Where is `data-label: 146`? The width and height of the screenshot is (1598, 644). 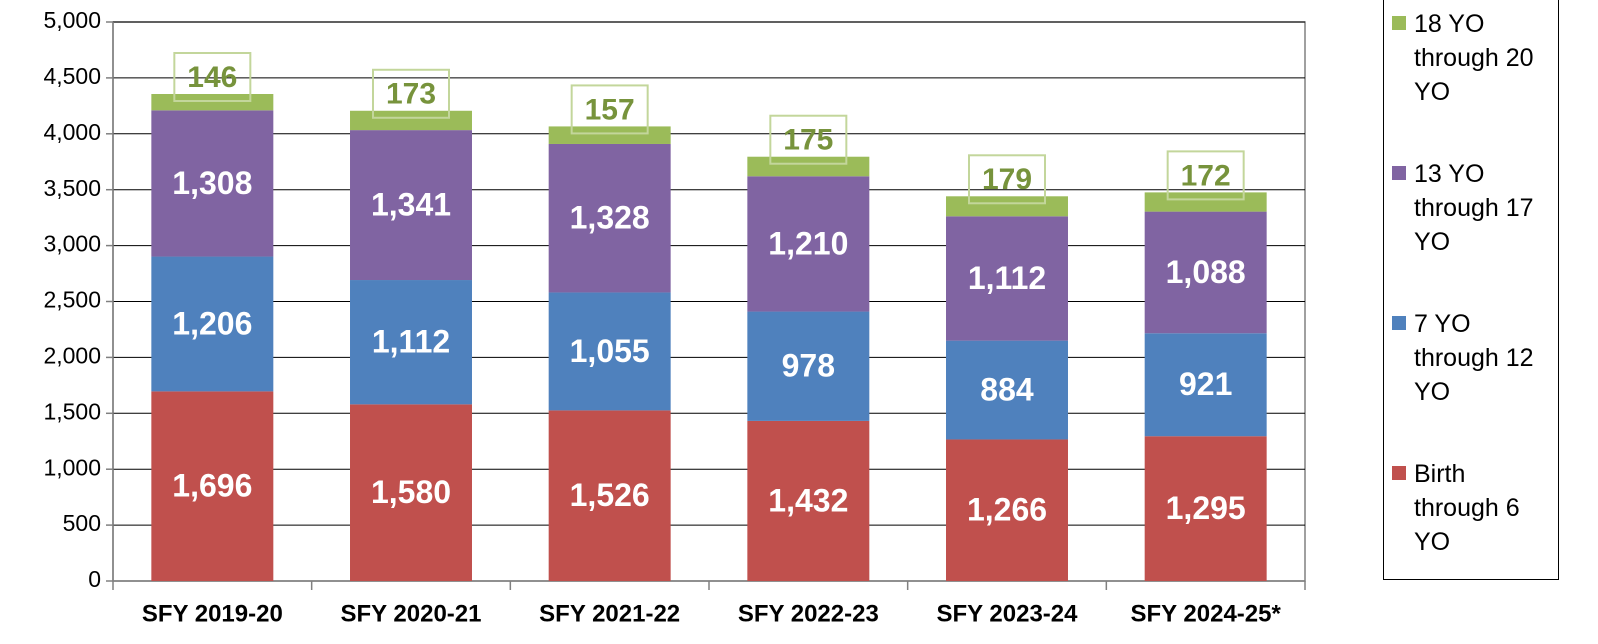 data-label: 146 is located at coordinates (212, 77).